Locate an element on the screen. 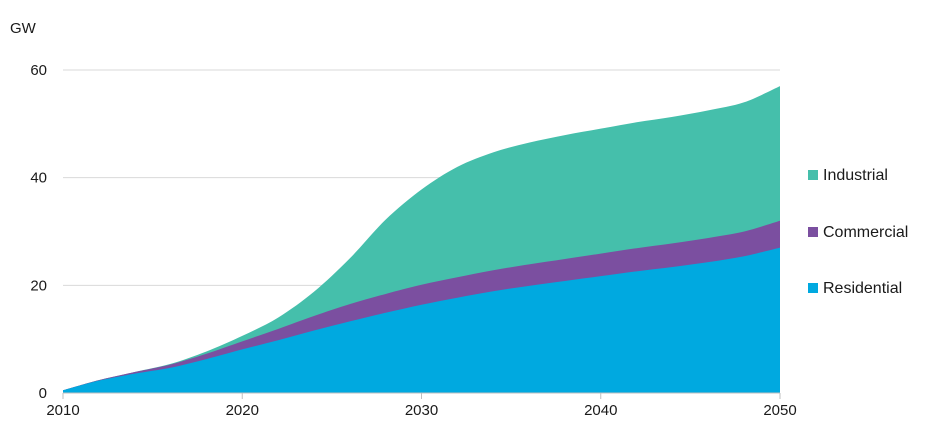  x-tick-label: 2050 is located at coordinates (779, 410).